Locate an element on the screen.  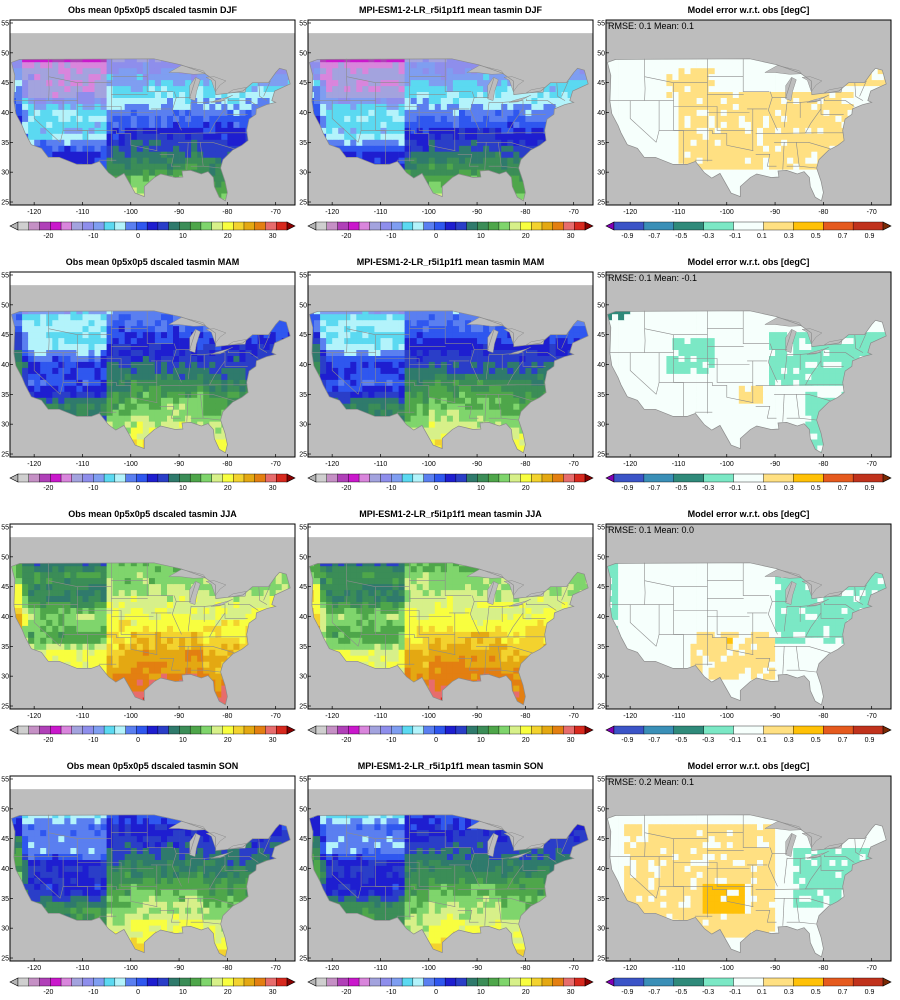
colorbar: -0.9 -0.7 -0.5 -0.3 -0.1 0.1 0.3 0.5 0.7 0.9 is located at coordinates (748, 230).